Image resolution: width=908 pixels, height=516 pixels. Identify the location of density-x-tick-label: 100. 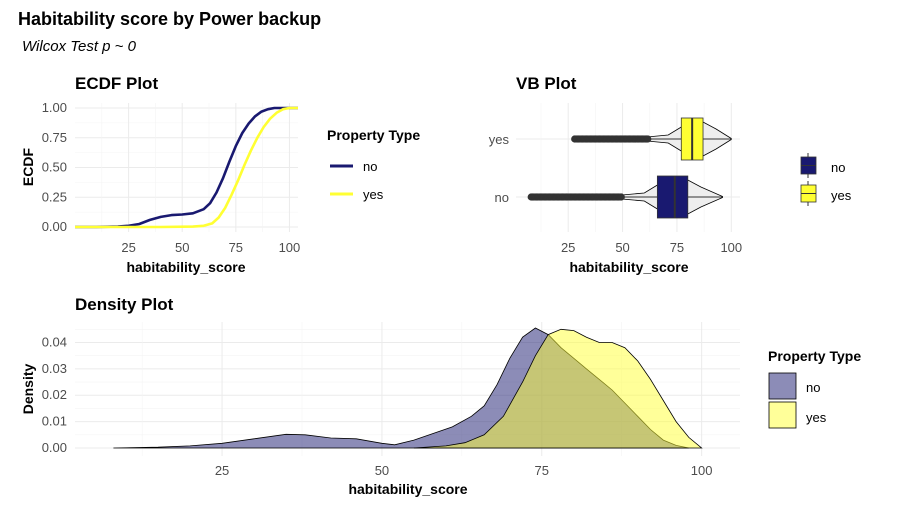
(702, 470).